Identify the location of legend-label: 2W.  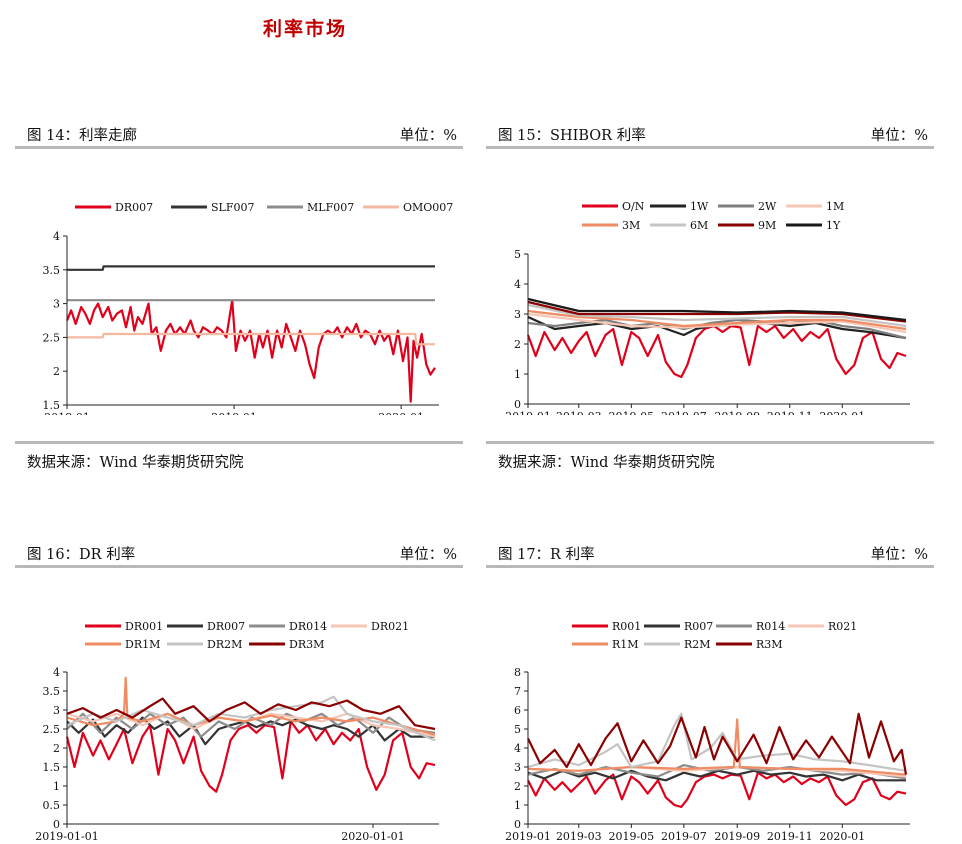
(767, 206).